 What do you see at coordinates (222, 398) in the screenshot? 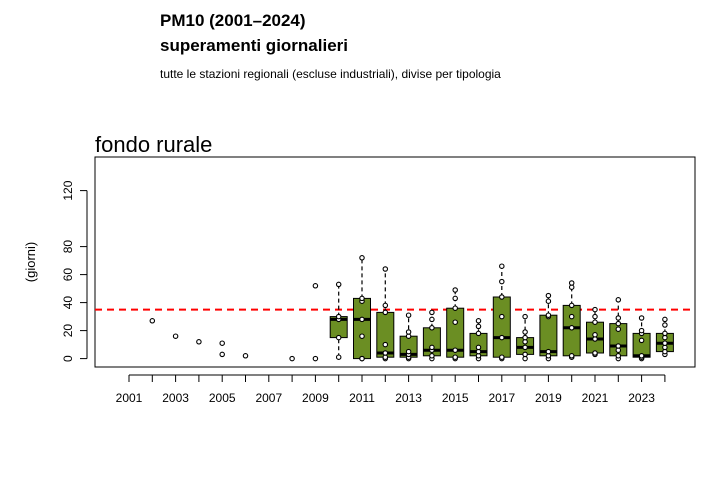
I see `x-tick-label: 2005` at bounding box center [222, 398].